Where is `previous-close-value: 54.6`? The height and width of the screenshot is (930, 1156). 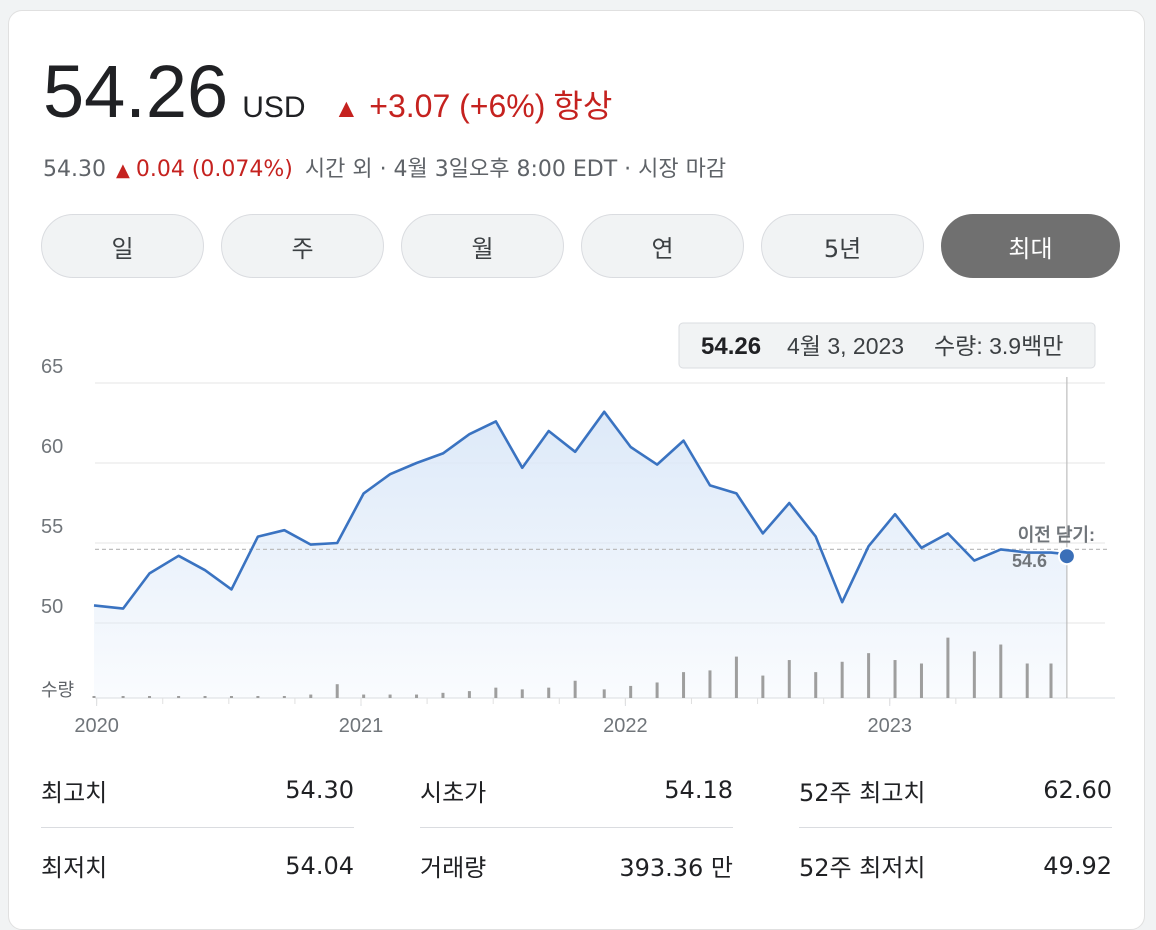
previous-close-value: 54.6 is located at coordinates (1029, 561).